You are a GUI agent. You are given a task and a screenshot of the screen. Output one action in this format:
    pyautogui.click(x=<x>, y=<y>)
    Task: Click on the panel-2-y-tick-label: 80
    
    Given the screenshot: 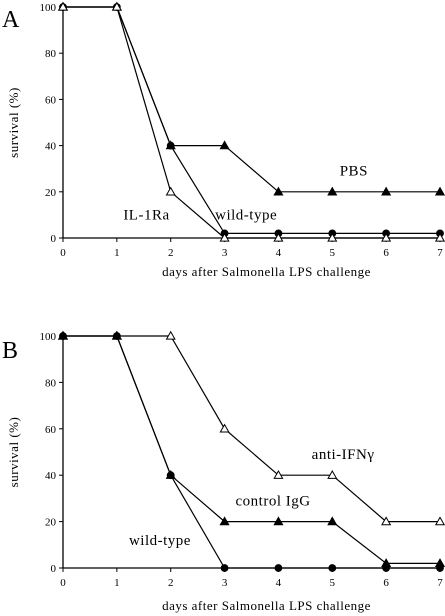 What is the action you would take?
    pyautogui.click(x=51, y=383)
    